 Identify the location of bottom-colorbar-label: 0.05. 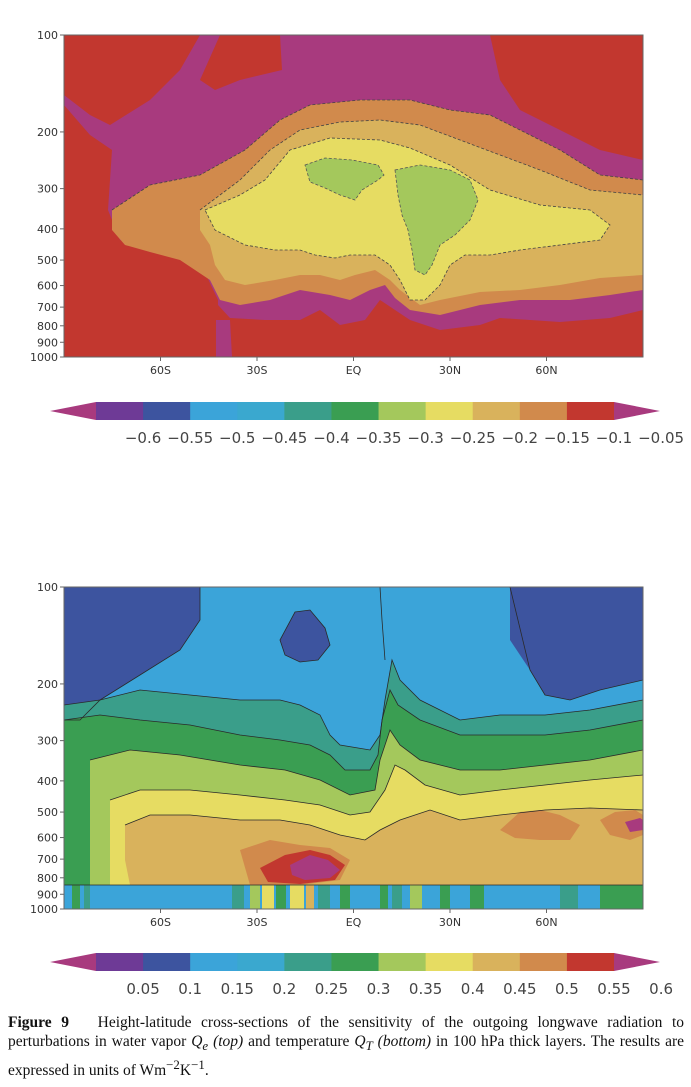
(142, 989).